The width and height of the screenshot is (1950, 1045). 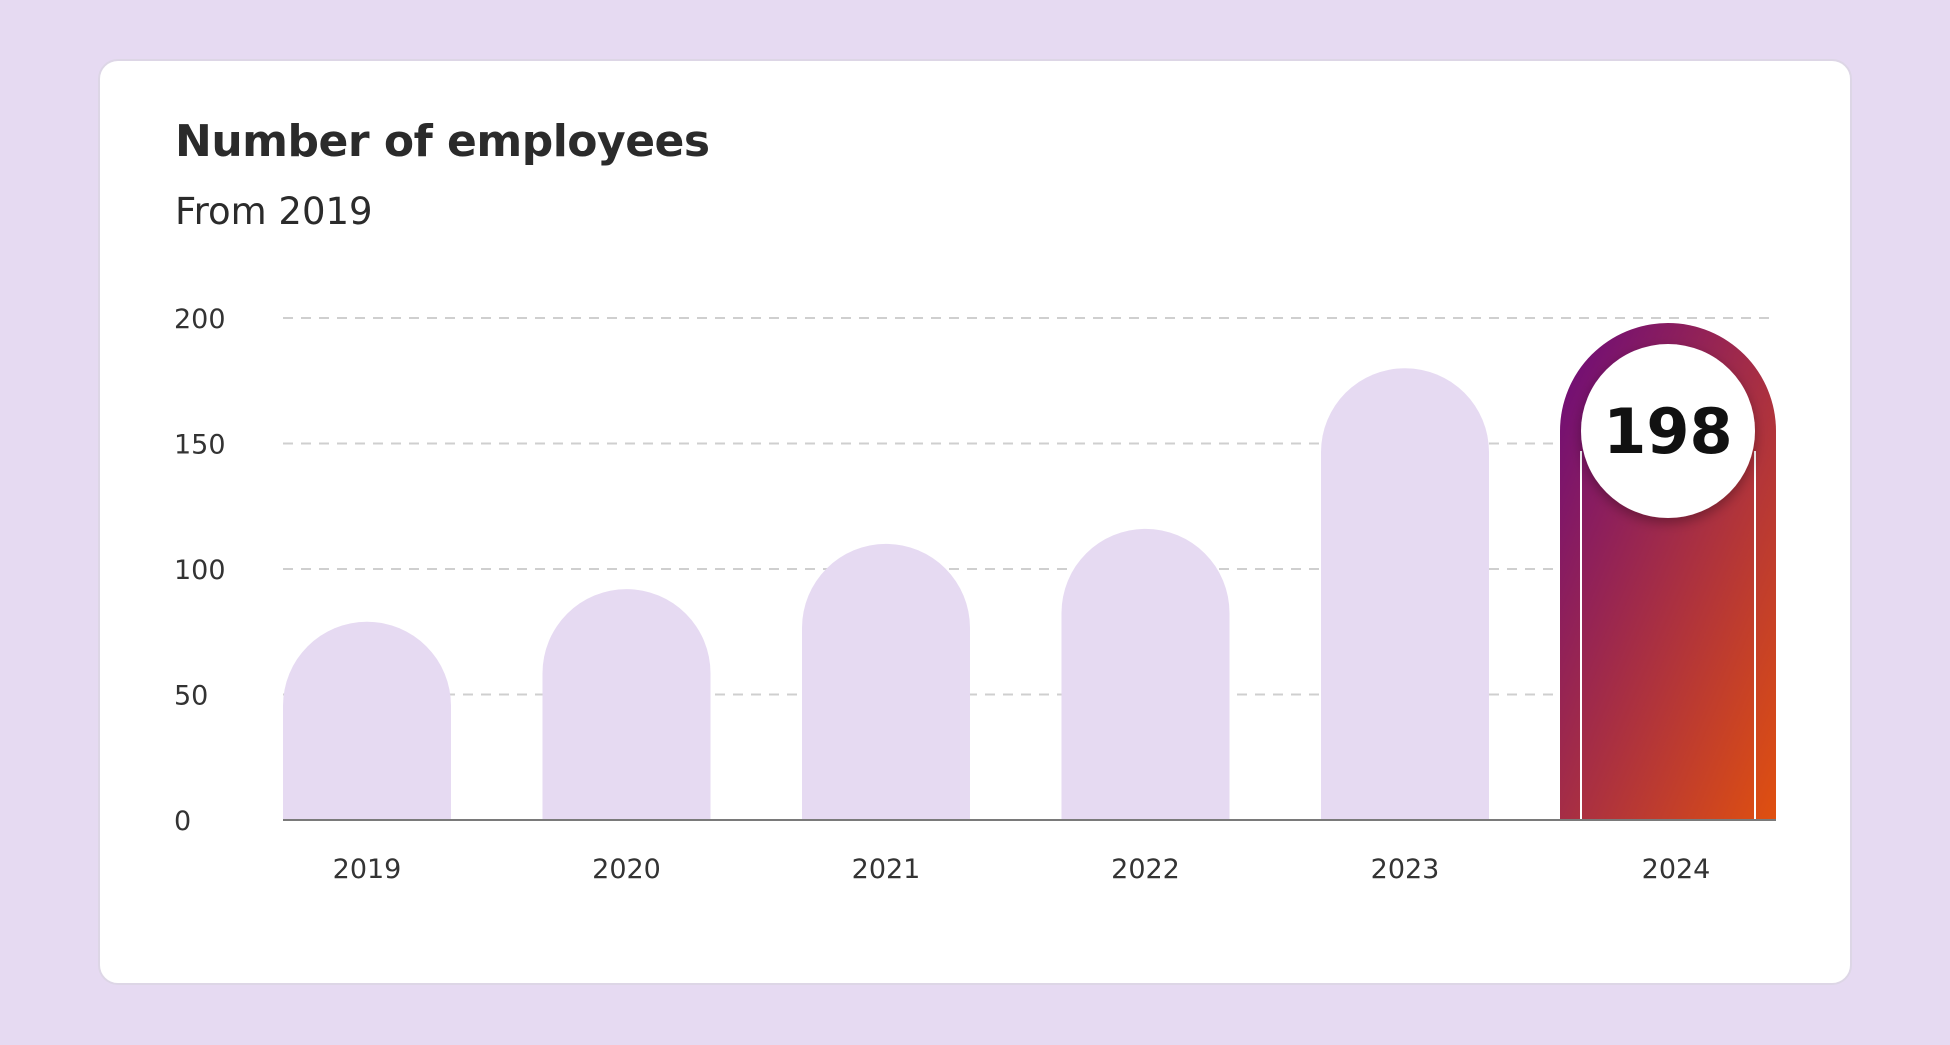 I want to click on highlight-value-label: 198, so click(x=1667, y=431).